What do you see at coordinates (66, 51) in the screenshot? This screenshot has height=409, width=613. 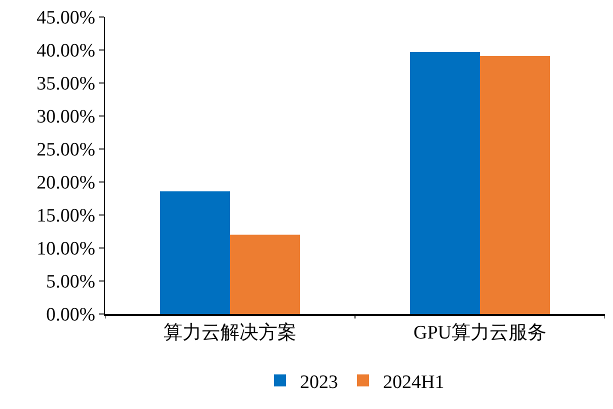 I see `y-tick-label: 40.00%` at bounding box center [66, 51].